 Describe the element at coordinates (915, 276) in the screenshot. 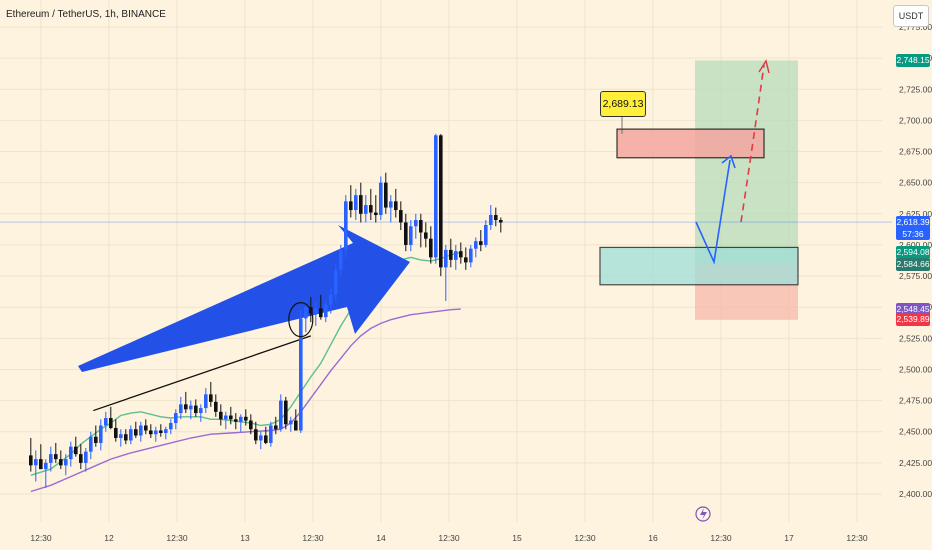

I see `y-tick-label: 2,575.00` at that location.